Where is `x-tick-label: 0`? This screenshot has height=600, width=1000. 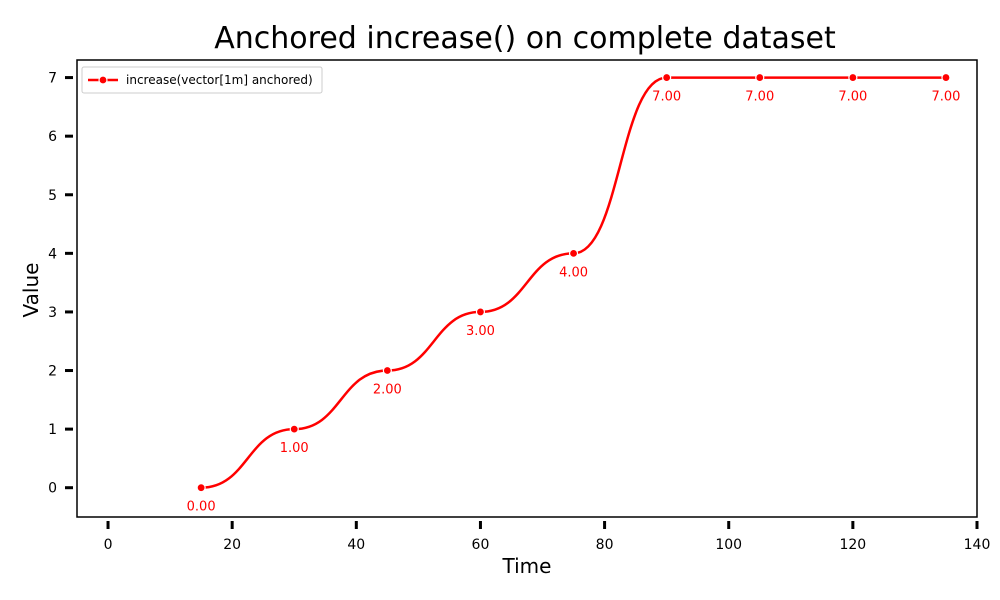 x-tick-label: 0 is located at coordinates (108, 545).